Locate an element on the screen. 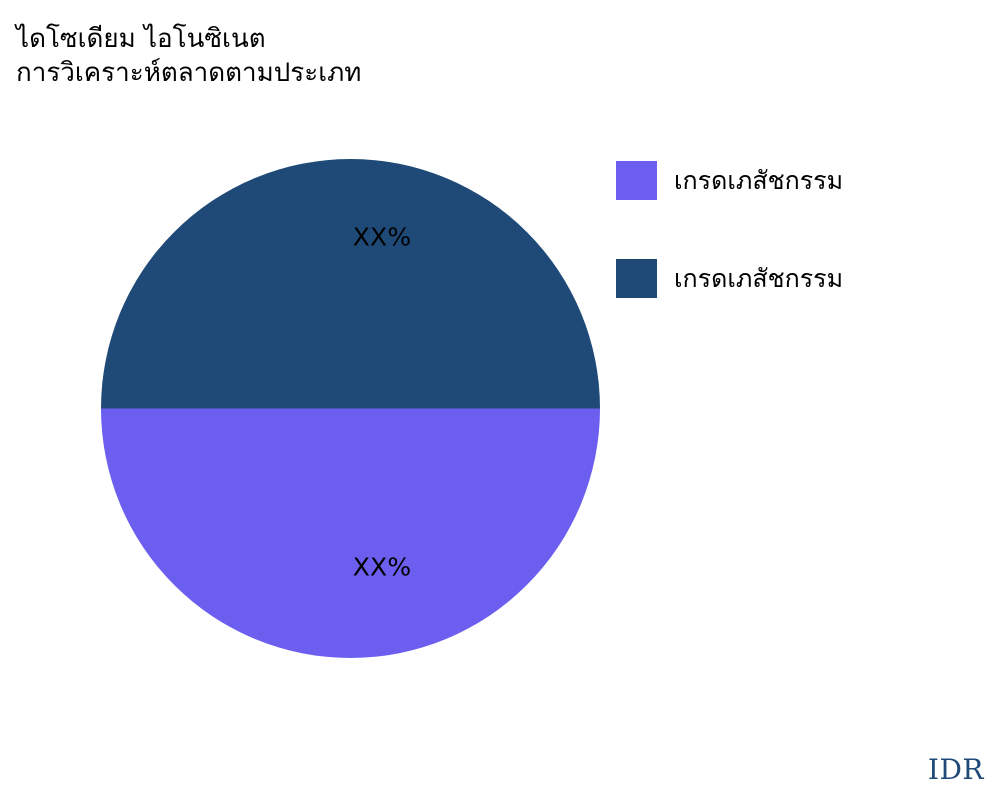 This screenshot has height=800, width=1000. legend-swatch-icon-purple is located at coordinates (636, 180).